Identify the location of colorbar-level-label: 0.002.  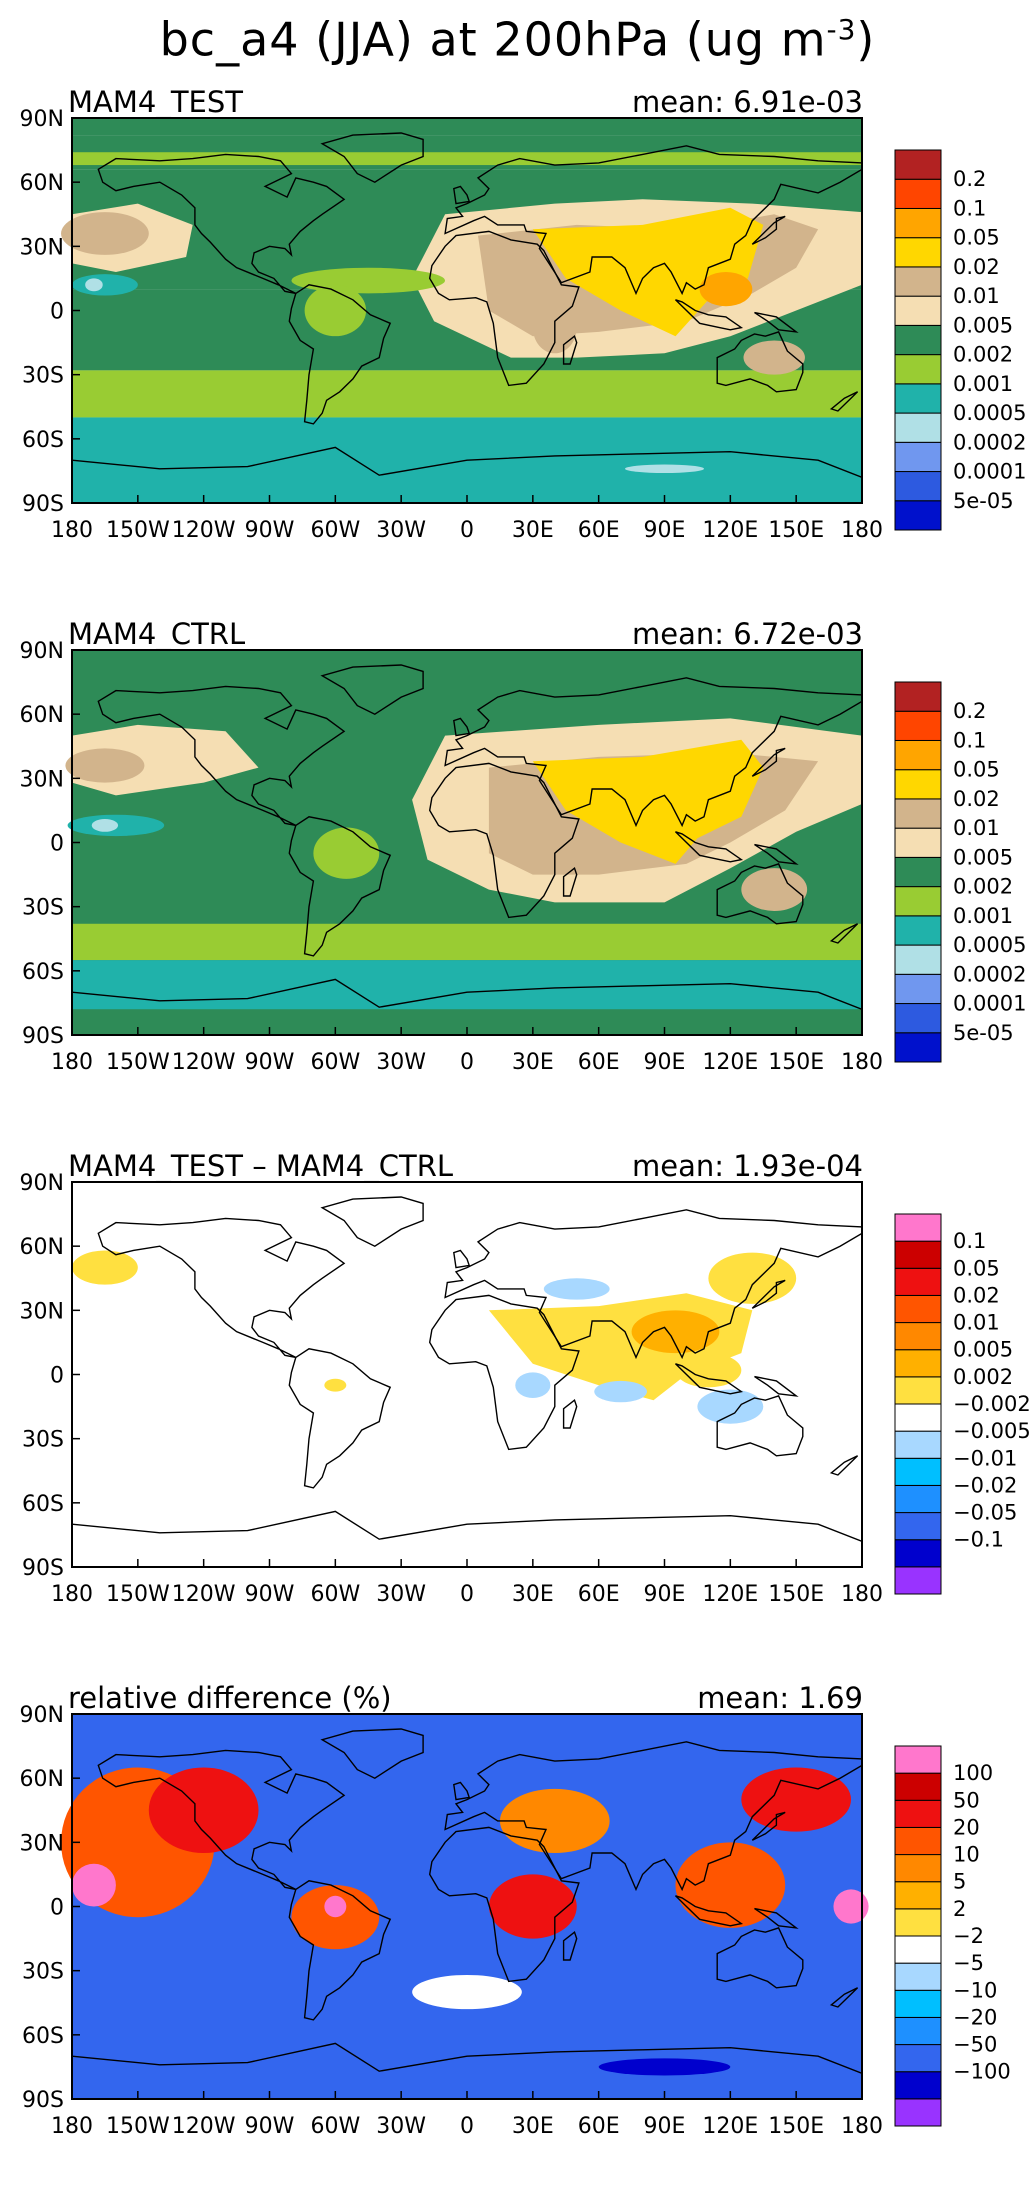
(983, 1377).